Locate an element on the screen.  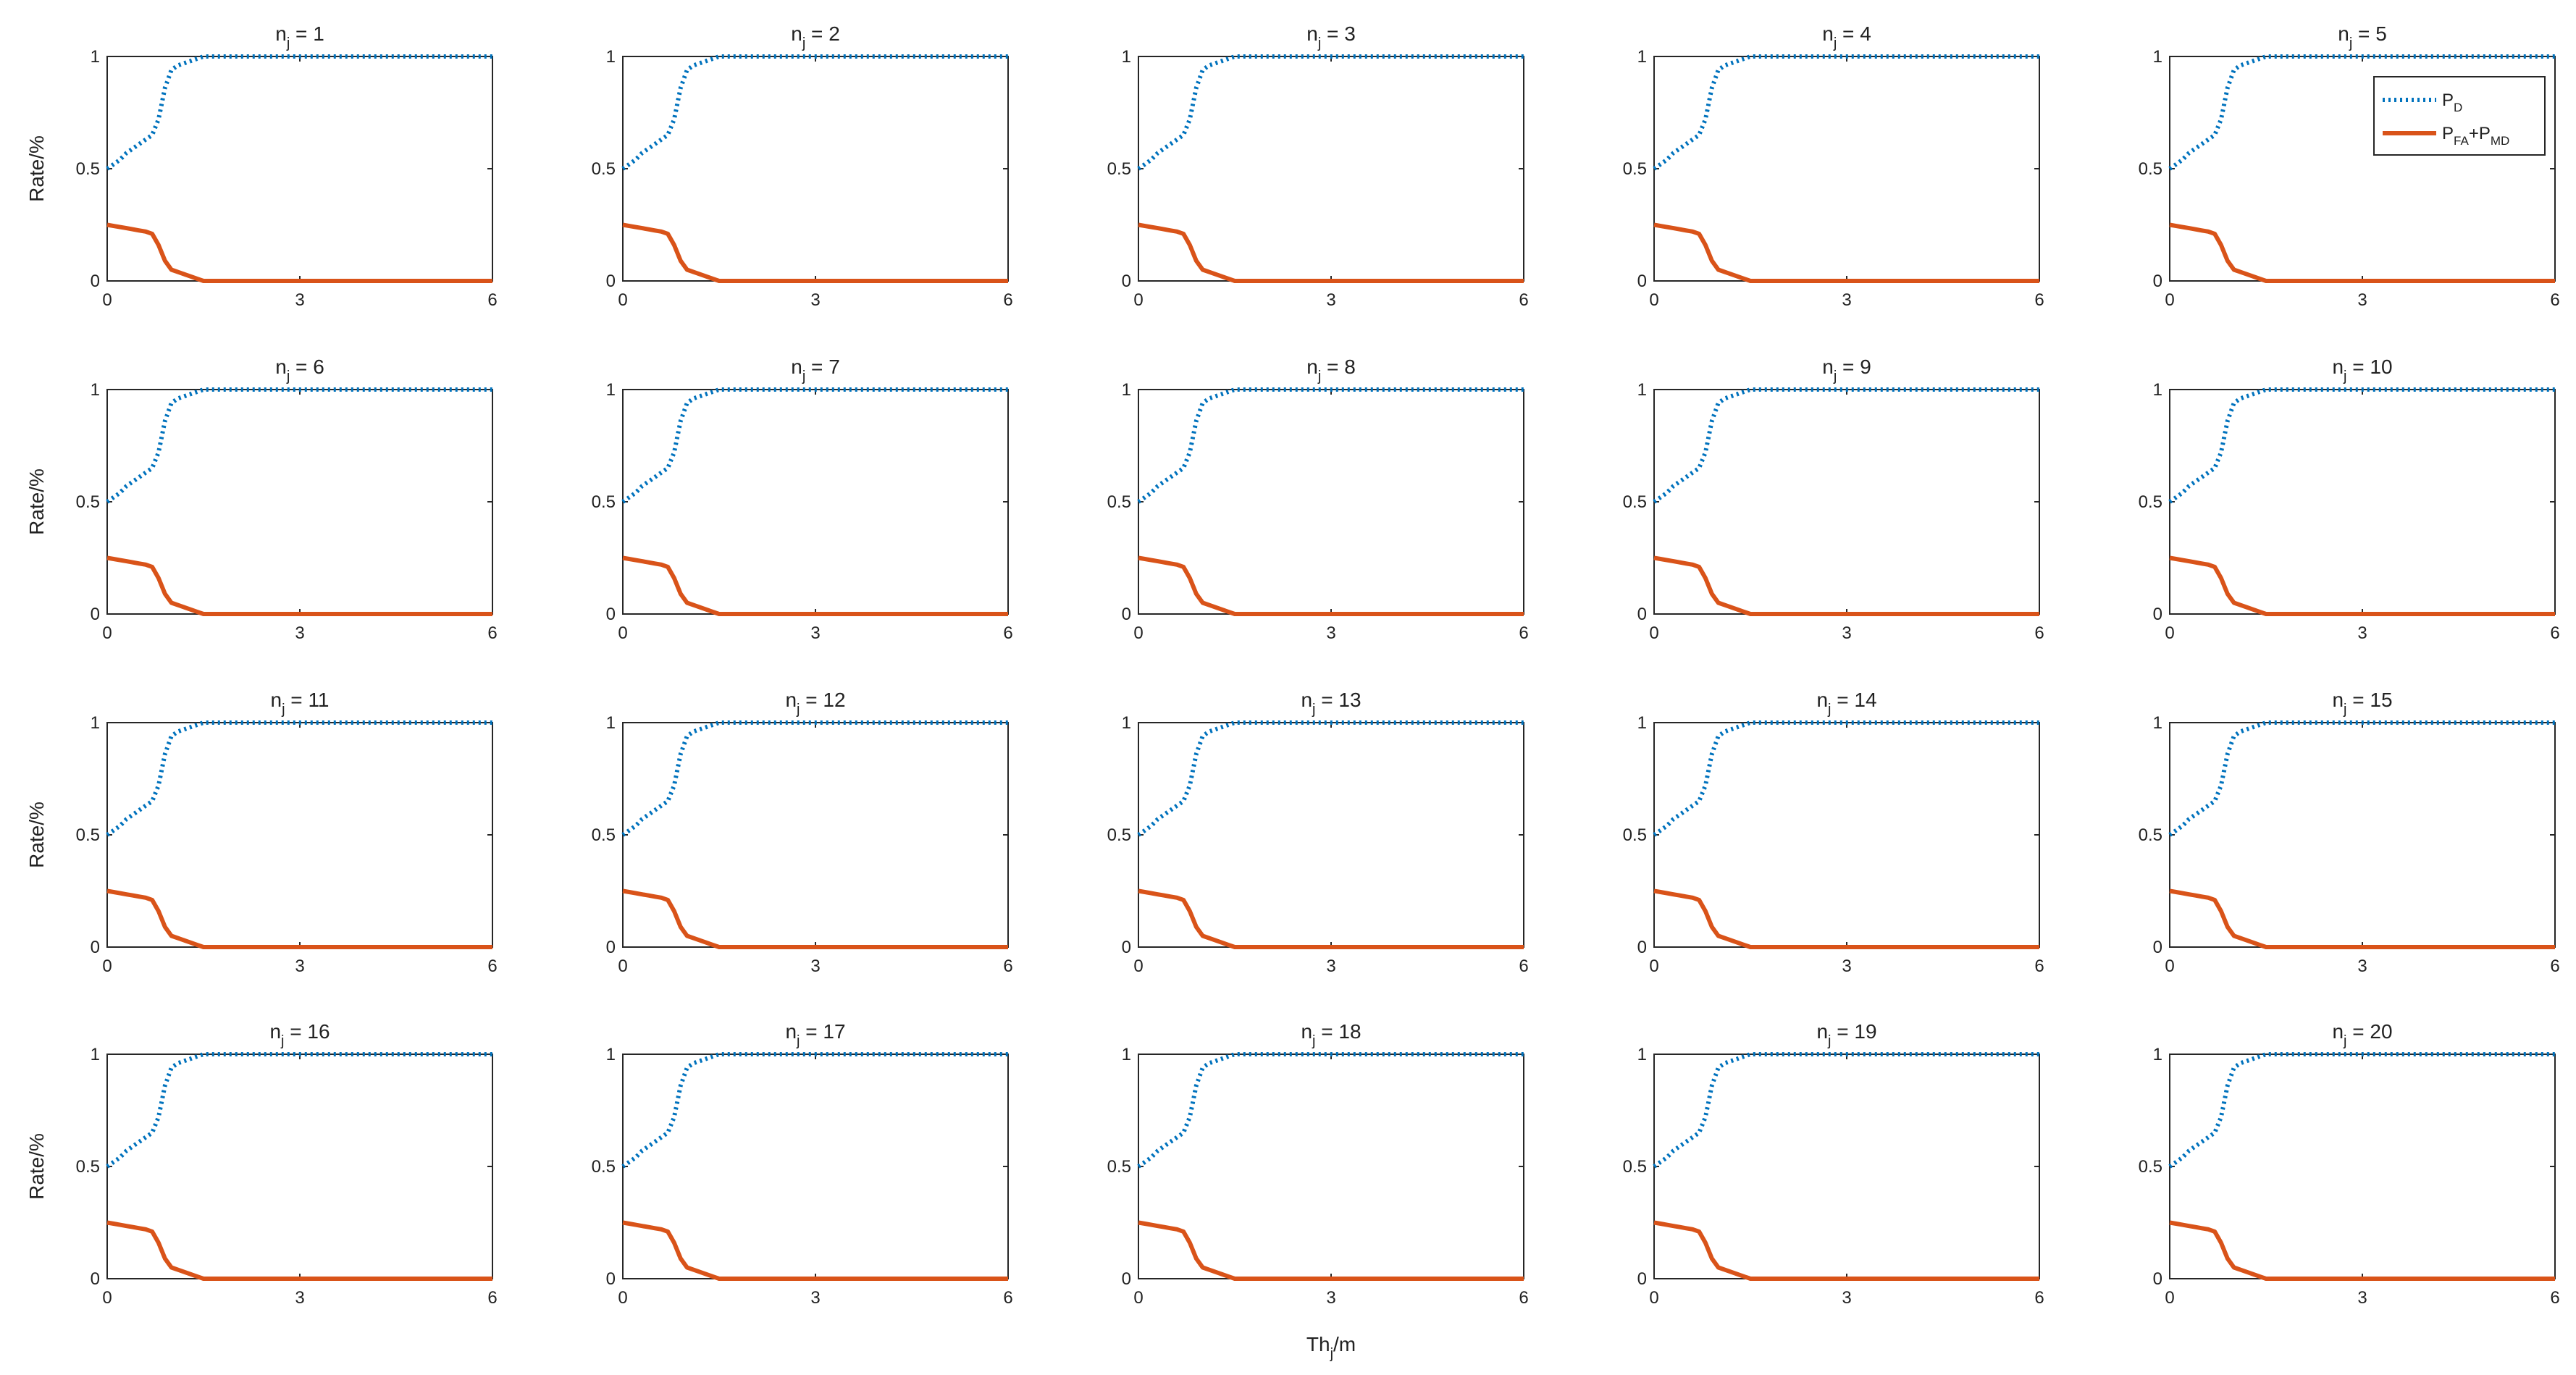
panel-title: nj = 17 is located at coordinates (815, 1034).